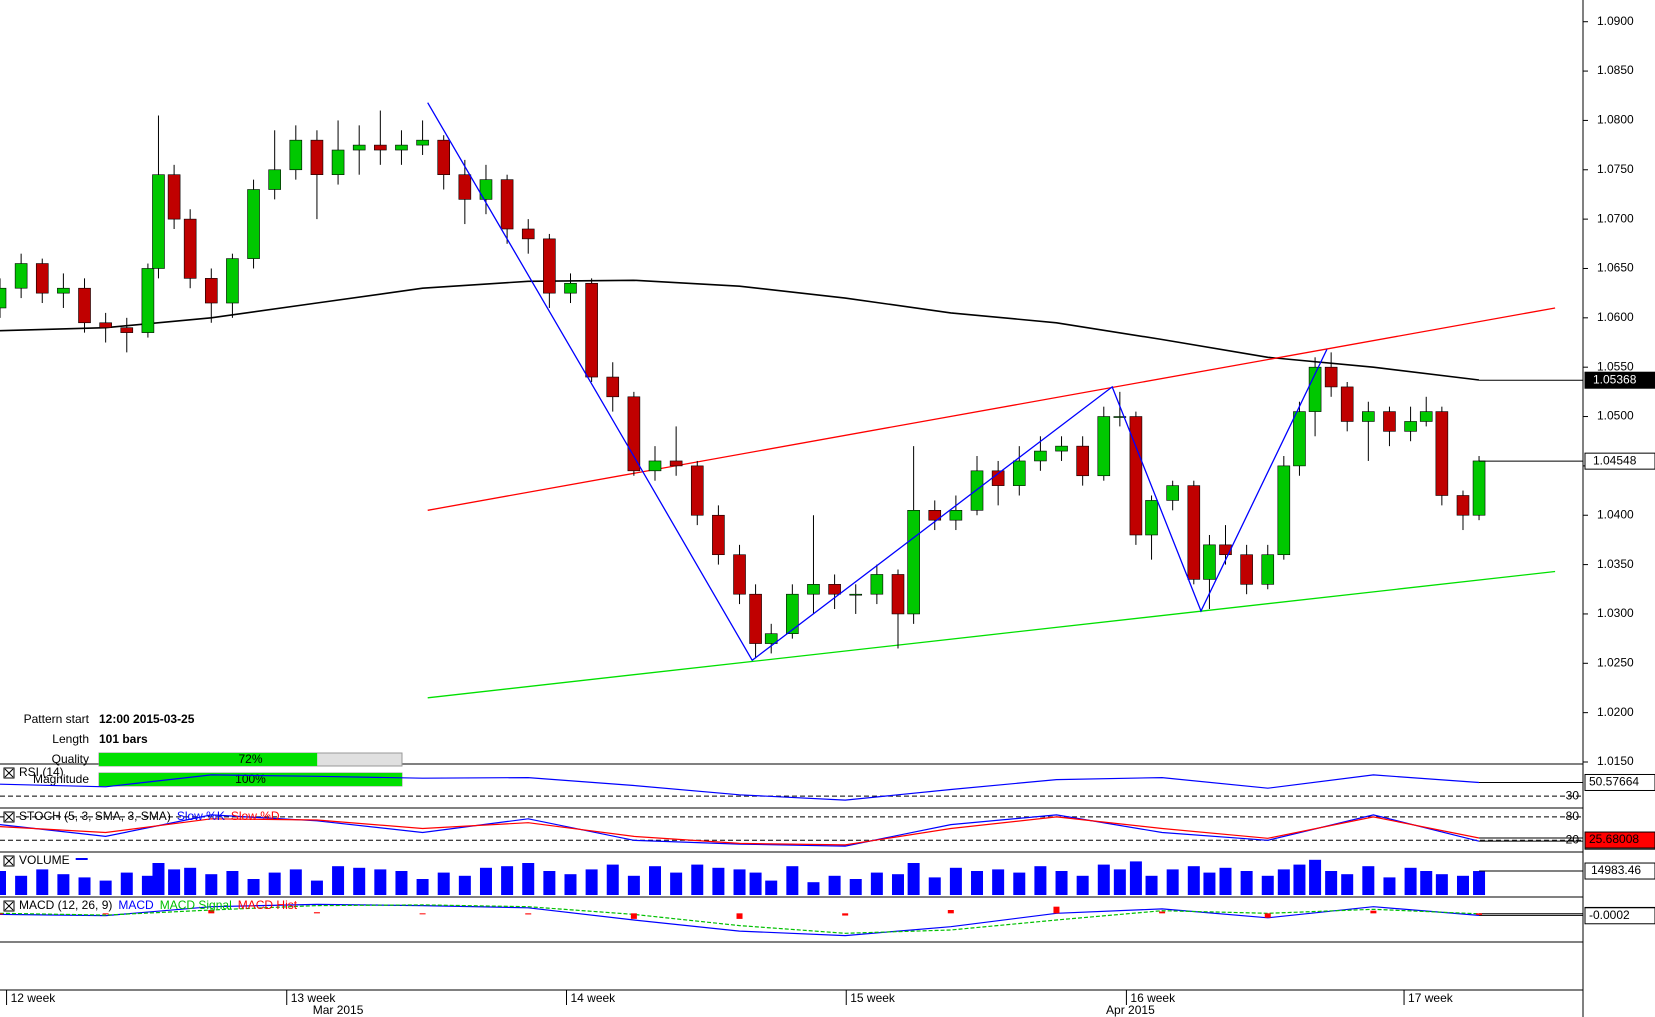 Image resolution: width=1655 pixels, height=1017 pixels. I want to click on x-tick-label: 15 week, so click(873, 998).